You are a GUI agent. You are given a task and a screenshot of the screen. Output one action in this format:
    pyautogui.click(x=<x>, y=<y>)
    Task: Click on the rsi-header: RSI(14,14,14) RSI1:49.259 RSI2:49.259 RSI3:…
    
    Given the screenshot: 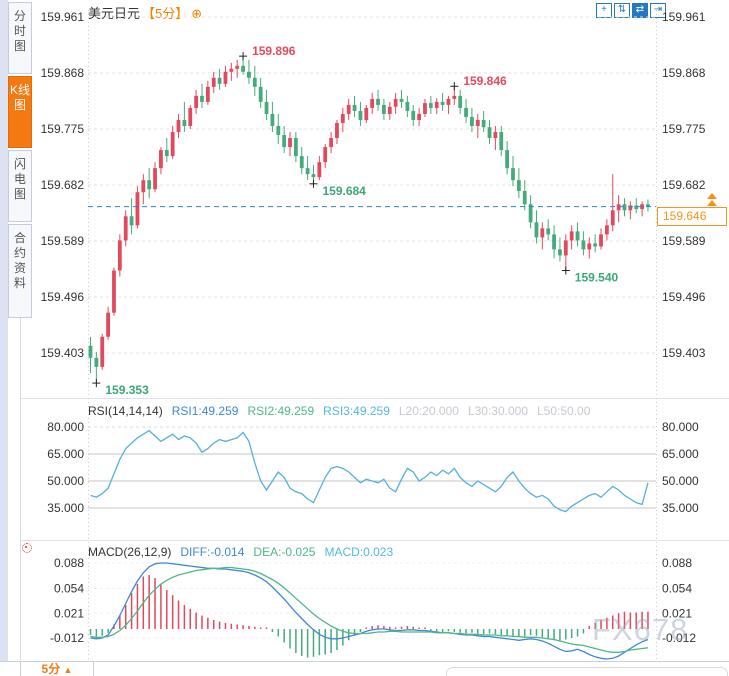 What is the action you would take?
    pyautogui.click(x=343, y=411)
    